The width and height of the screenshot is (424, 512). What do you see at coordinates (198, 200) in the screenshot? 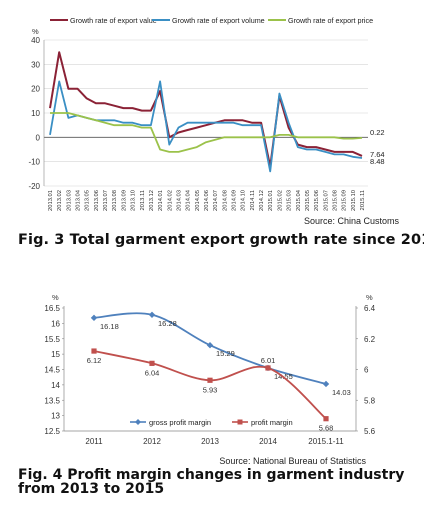
I see `x-tick-label-17: 2014.05` at bounding box center [198, 200].